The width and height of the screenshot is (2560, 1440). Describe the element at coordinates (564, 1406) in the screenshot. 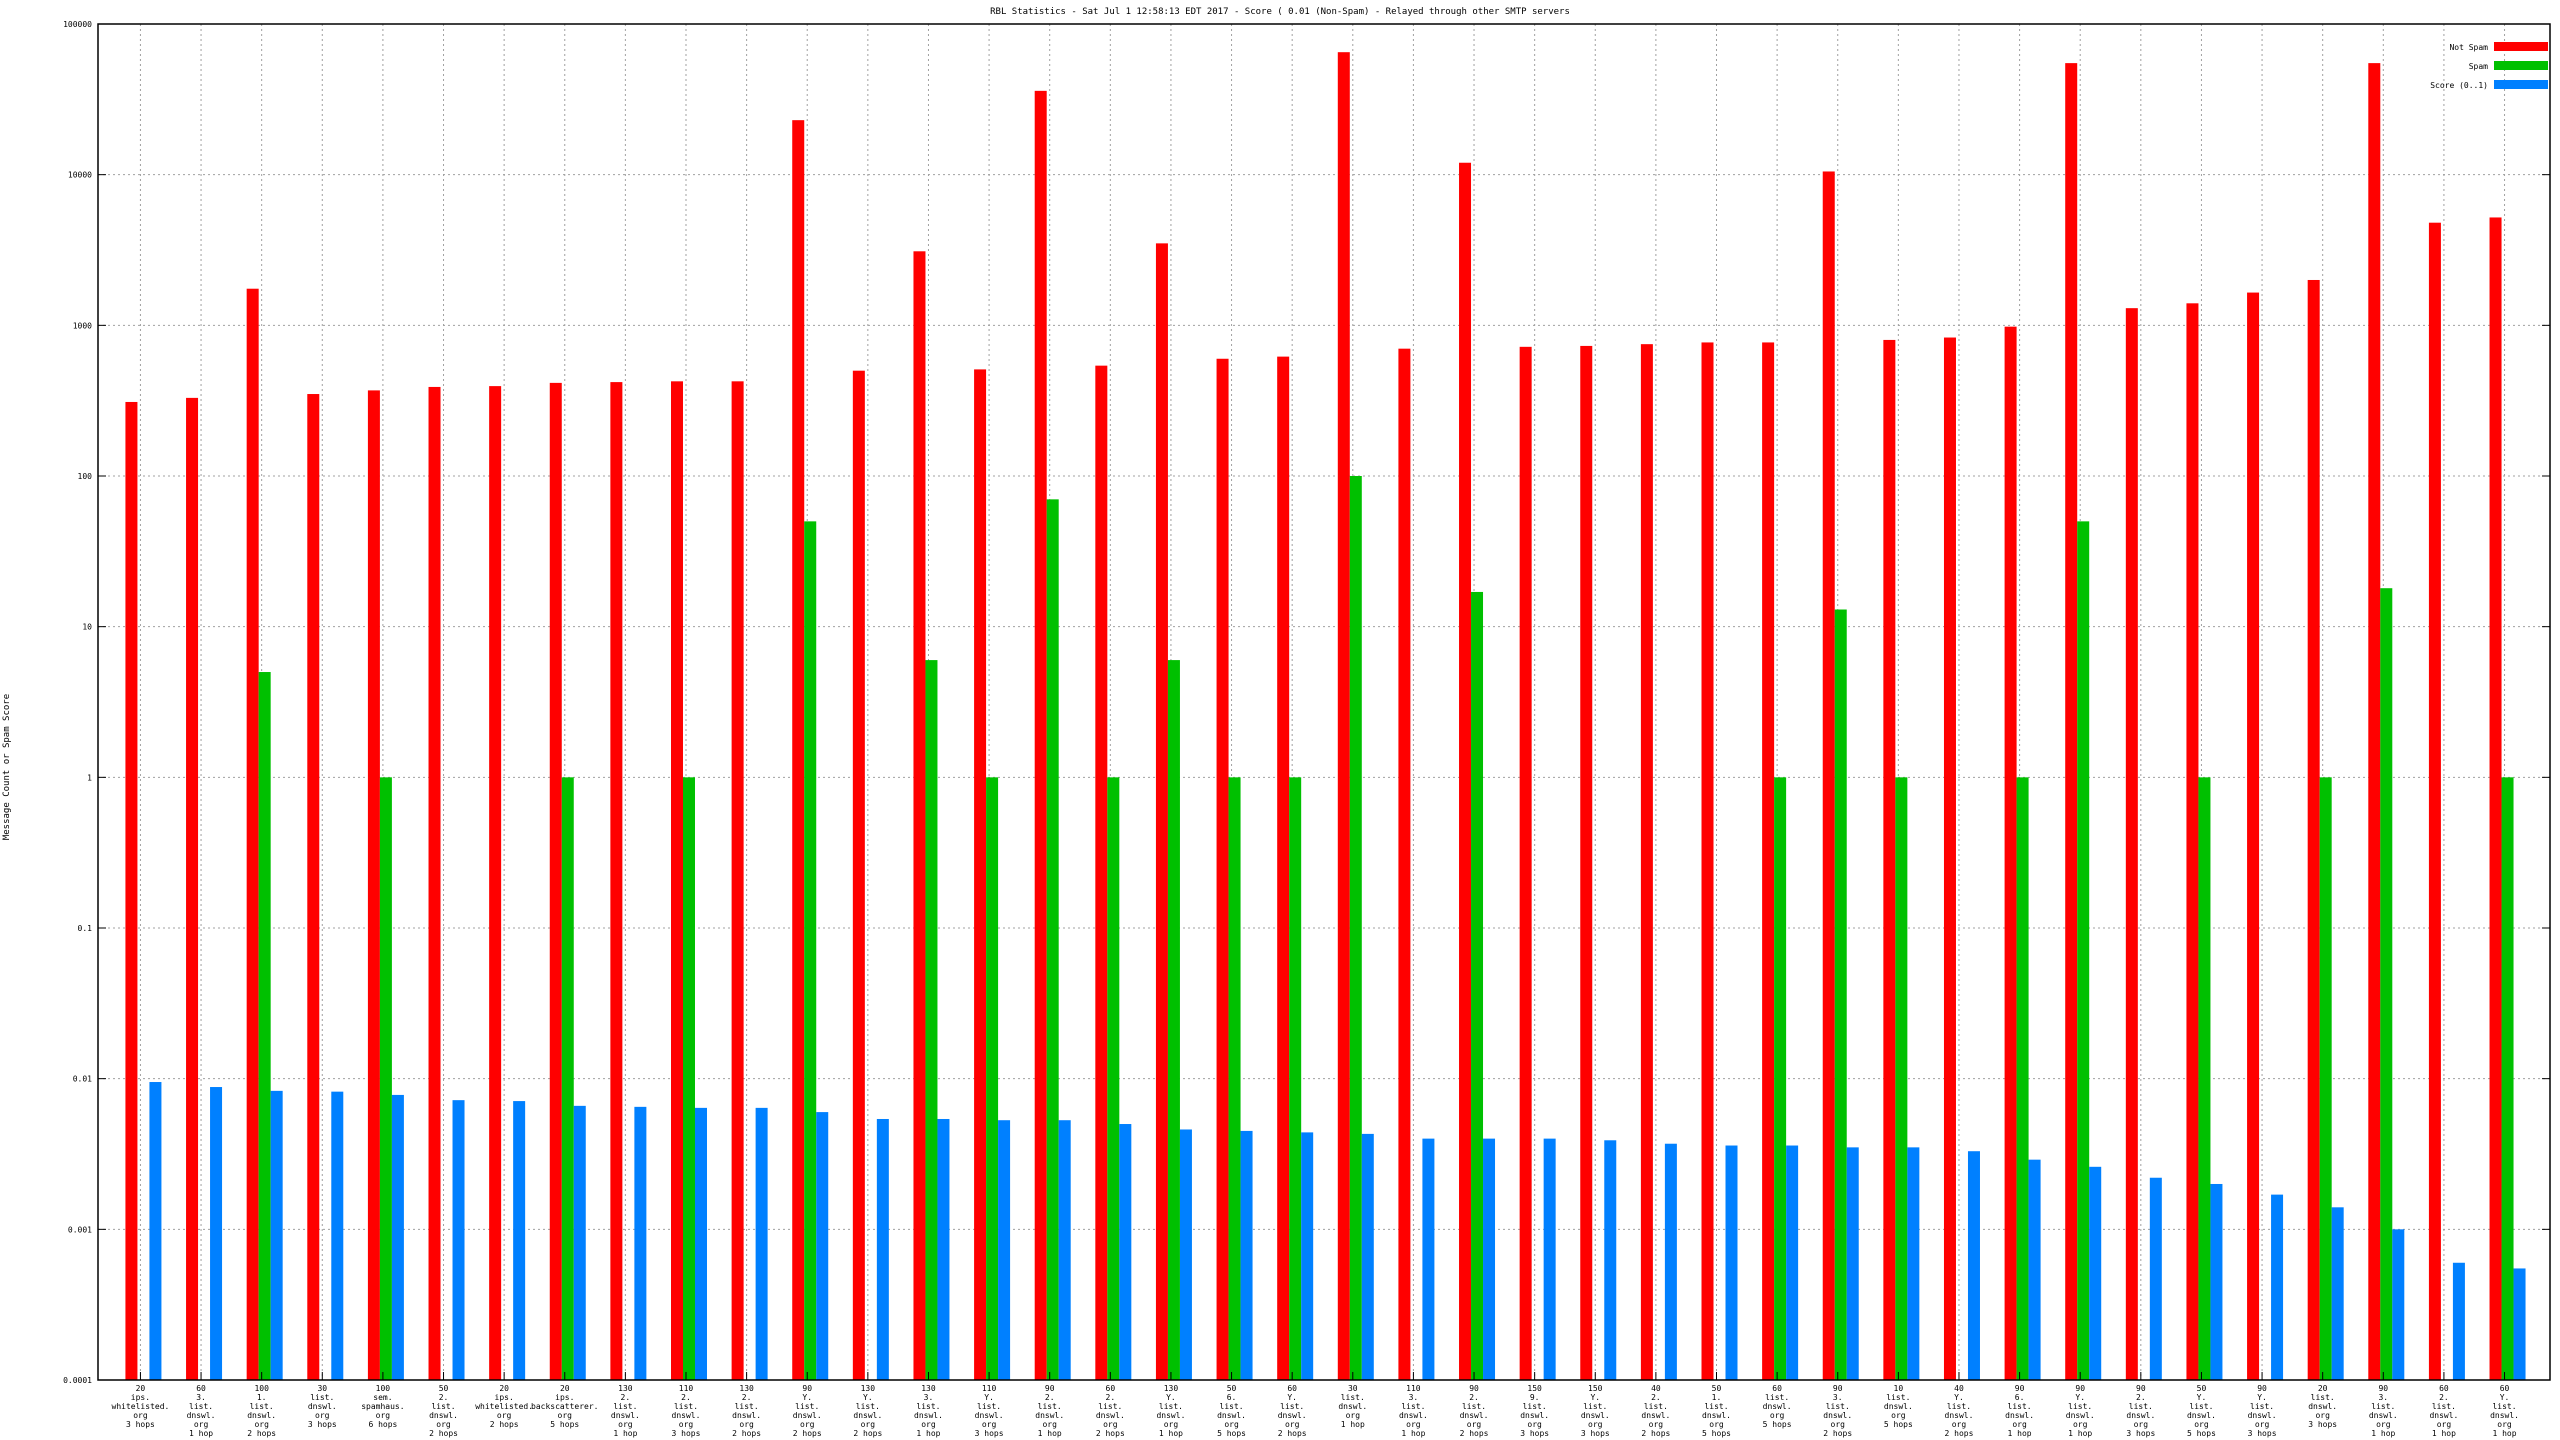

I see `x-tick-label: 20 ips. backscatterer. org 5 hops` at that location.